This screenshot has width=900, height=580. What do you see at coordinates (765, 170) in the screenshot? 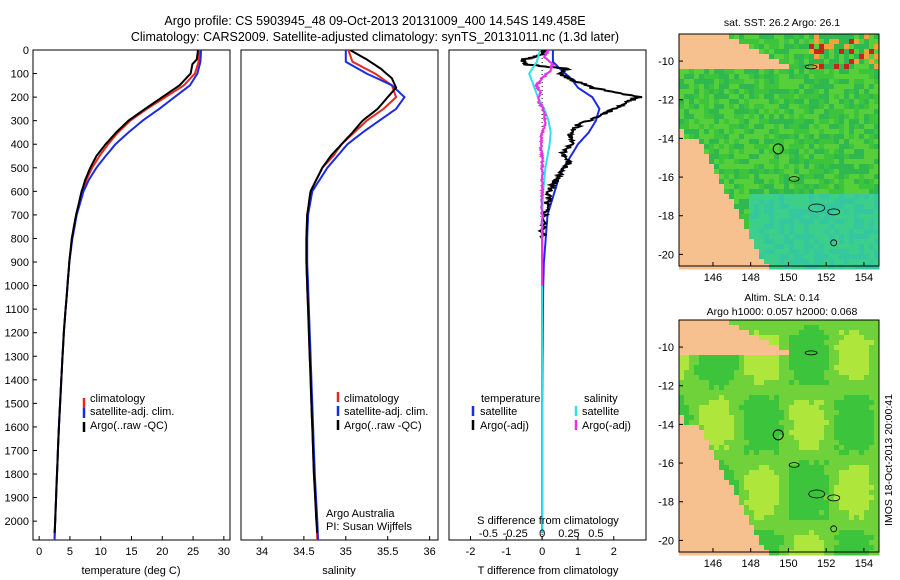
I see `sst-map-axes: 146 148 150 152 154-10-12-14-16-18-20` at bounding box center [765, 170].